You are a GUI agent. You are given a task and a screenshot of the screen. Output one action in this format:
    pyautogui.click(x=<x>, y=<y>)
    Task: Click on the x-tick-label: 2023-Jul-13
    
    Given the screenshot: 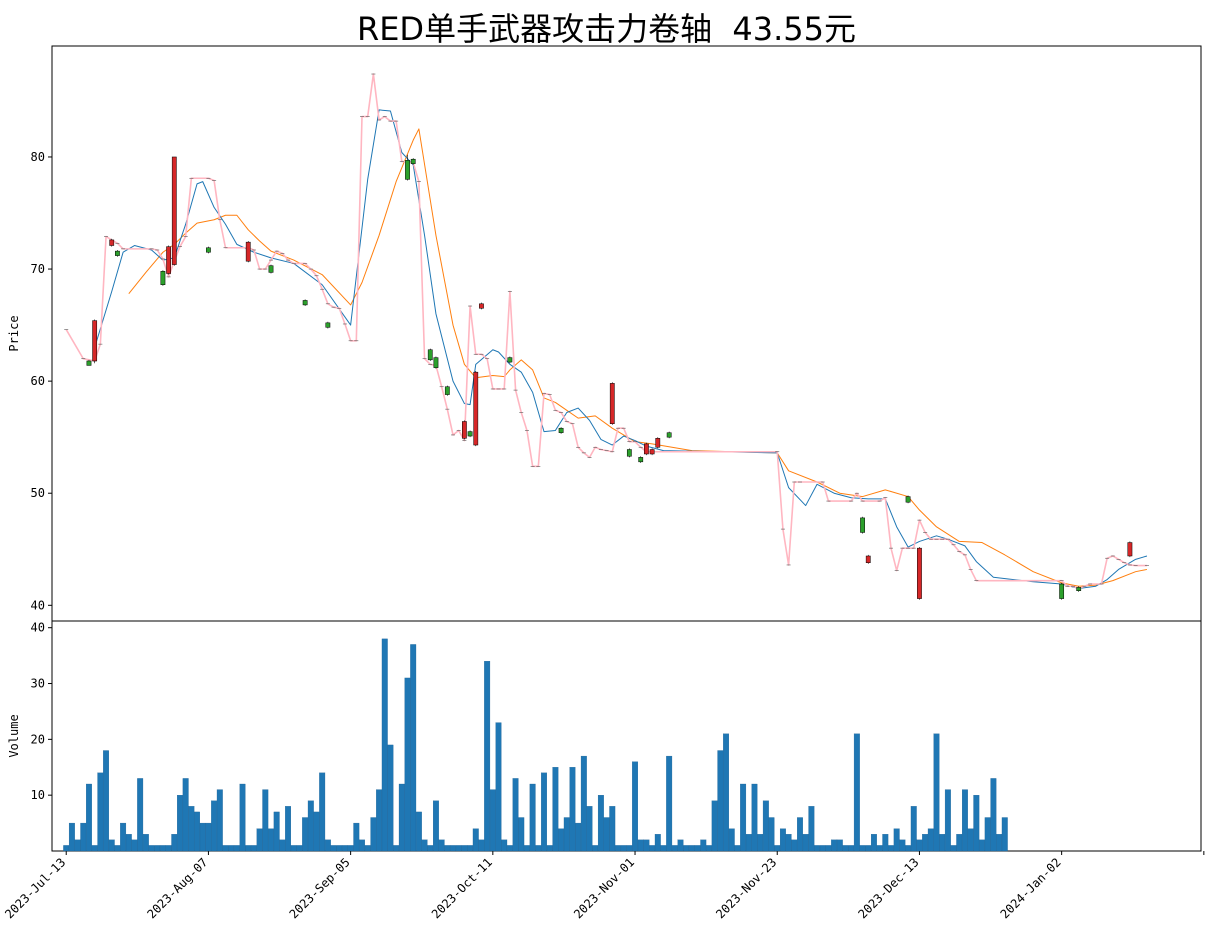 What is the action you would take?
    pyautogui.click(x=35, y=888)
    